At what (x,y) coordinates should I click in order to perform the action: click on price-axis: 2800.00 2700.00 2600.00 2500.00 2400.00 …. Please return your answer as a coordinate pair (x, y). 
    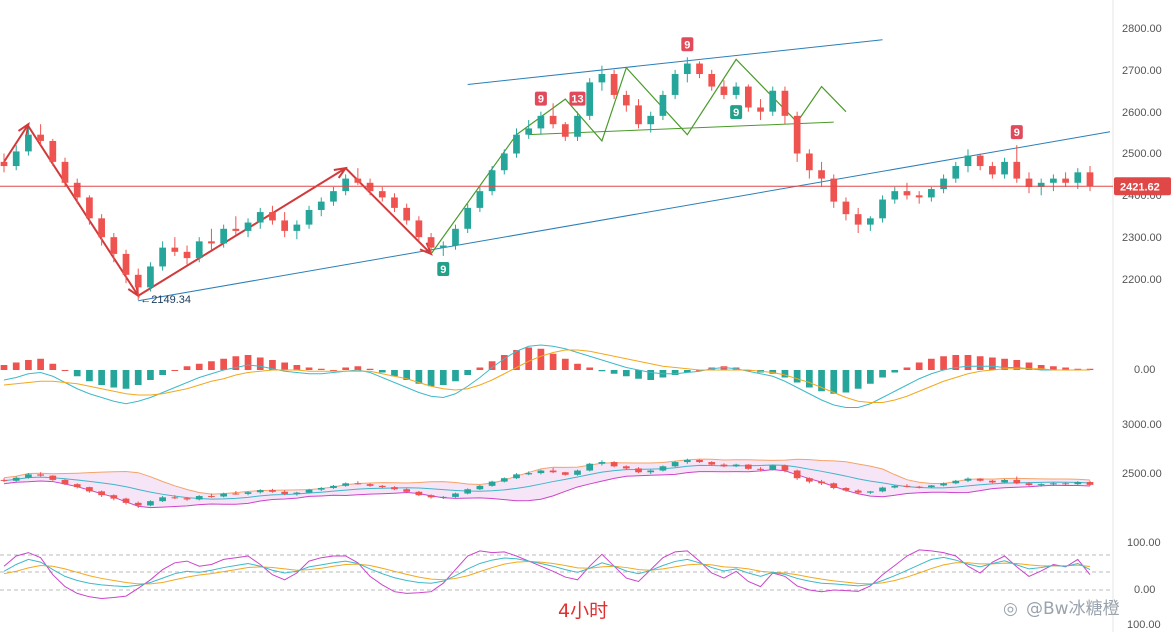
    Looking at the image, I should click on (1142, 154).